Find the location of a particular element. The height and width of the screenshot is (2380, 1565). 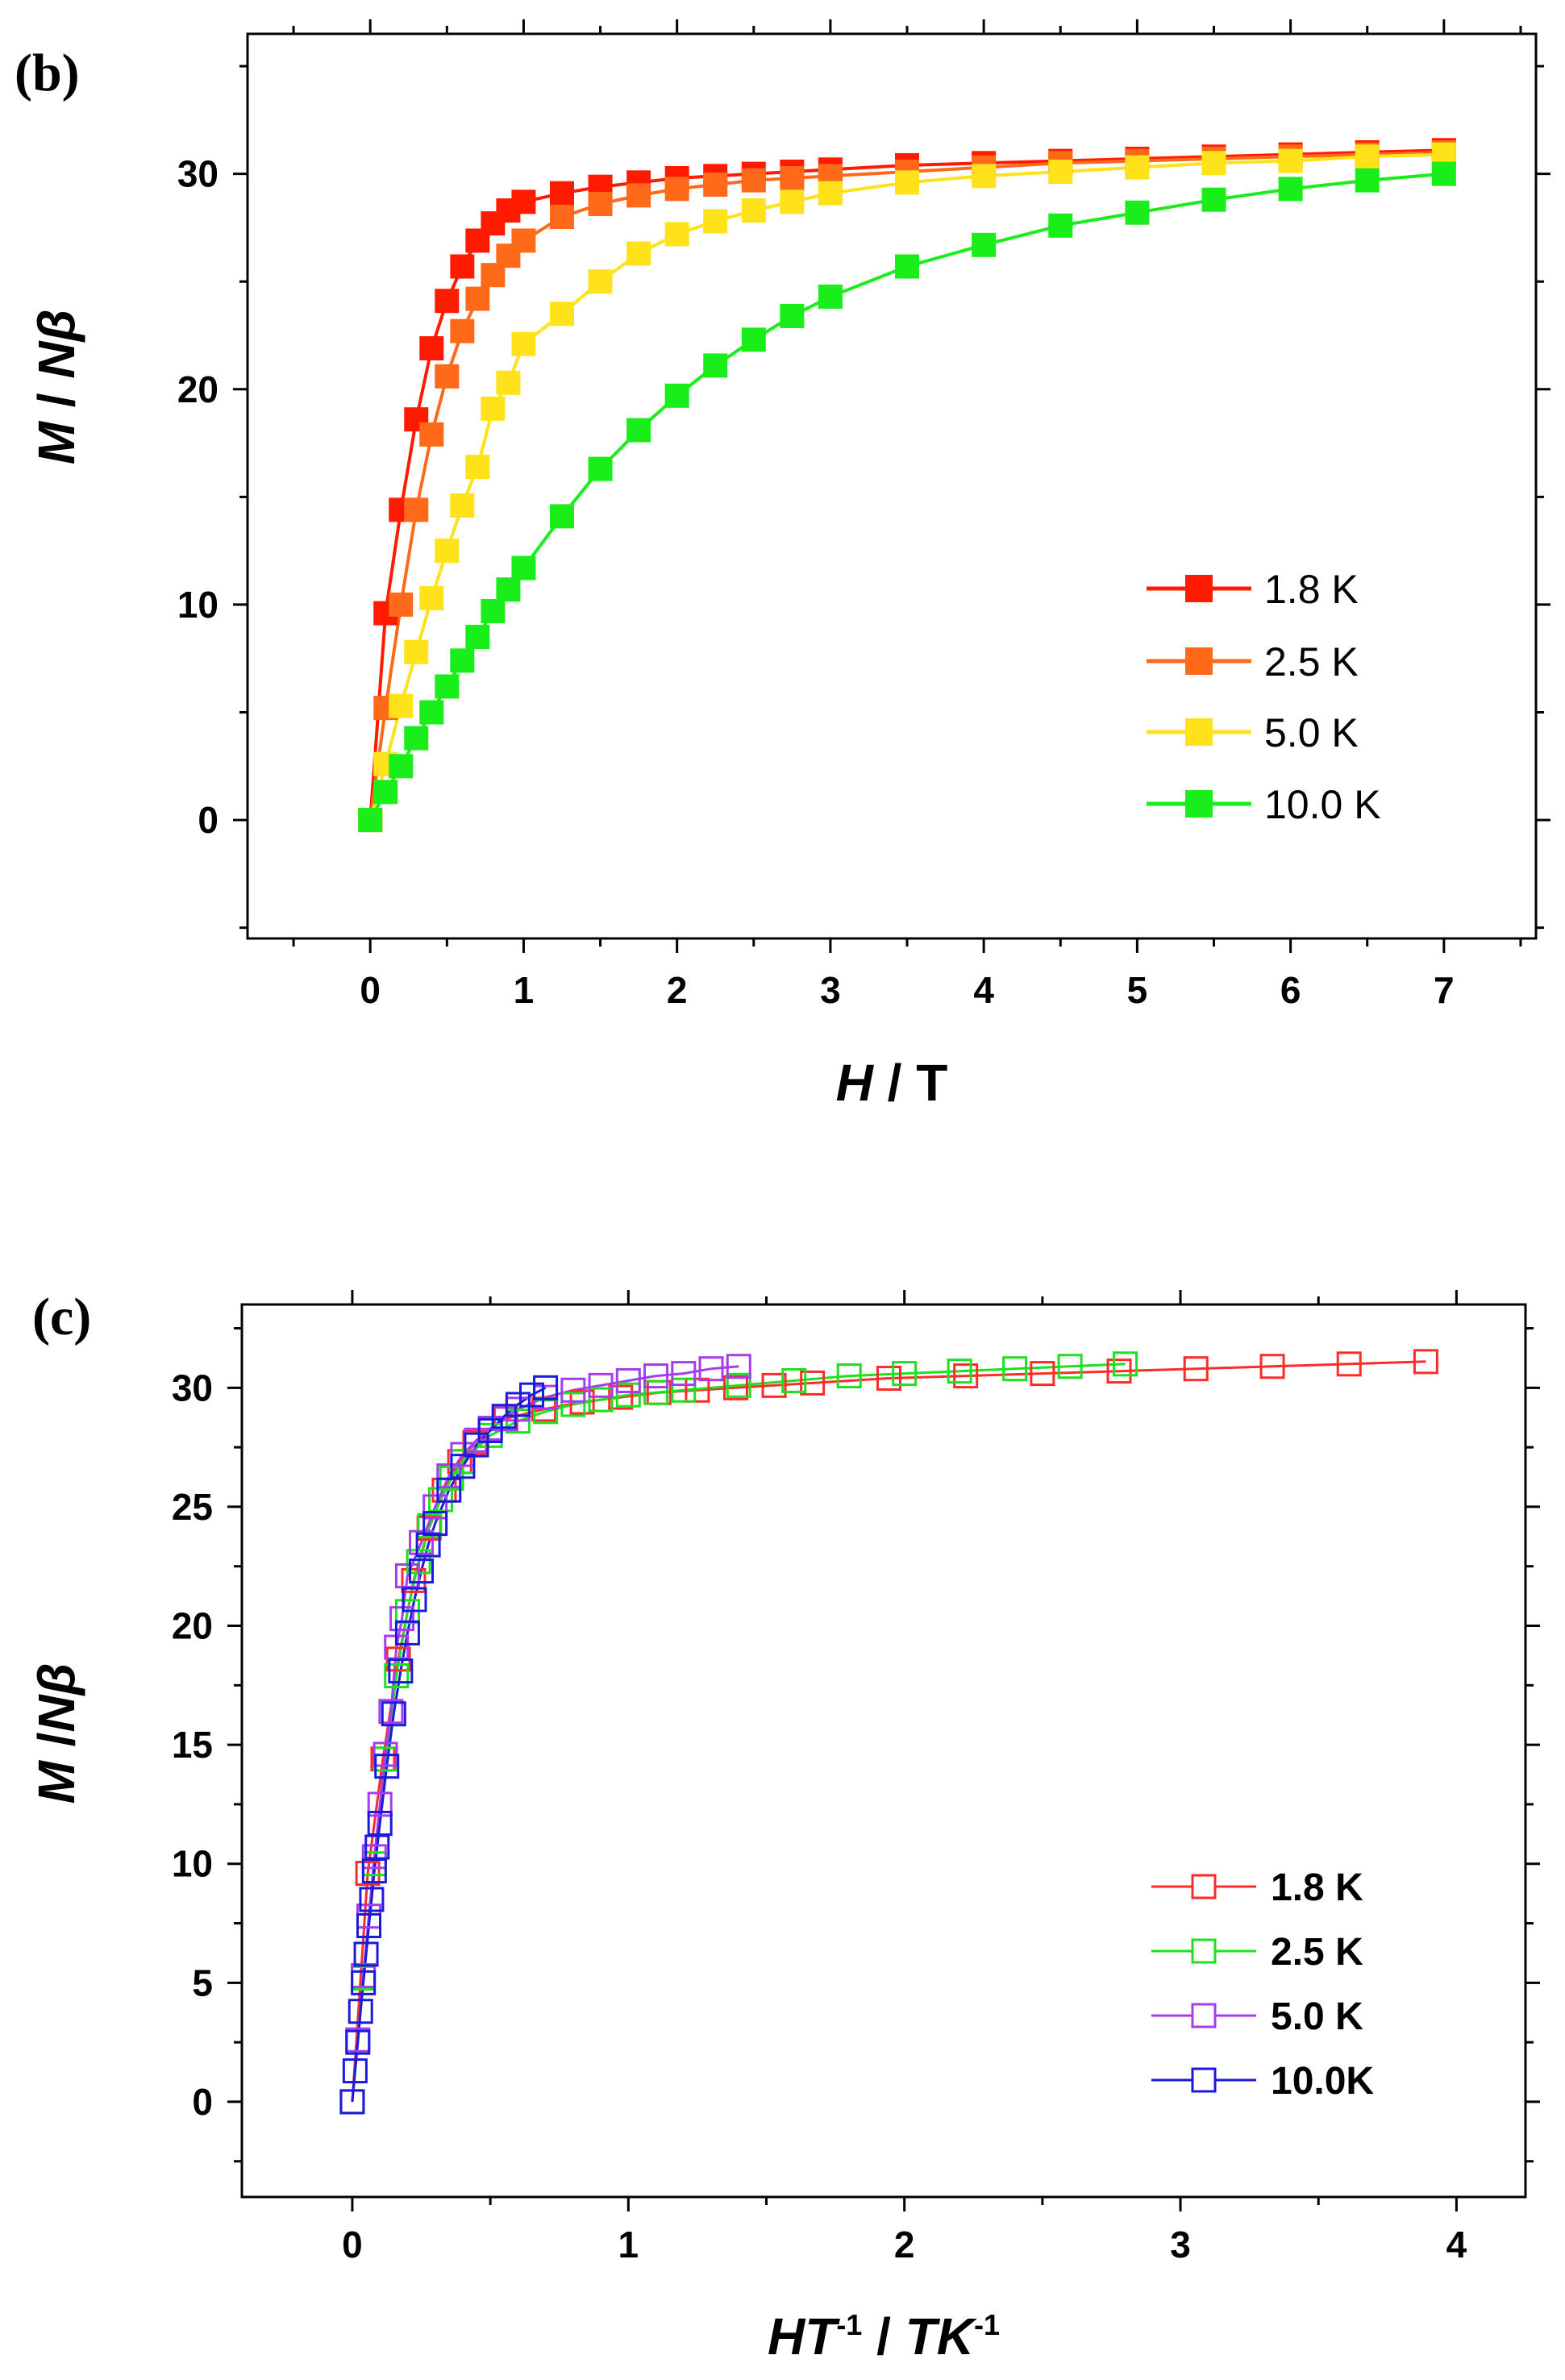

panel-b-y-tick-label: 20 is located at coordinates (198, 389).